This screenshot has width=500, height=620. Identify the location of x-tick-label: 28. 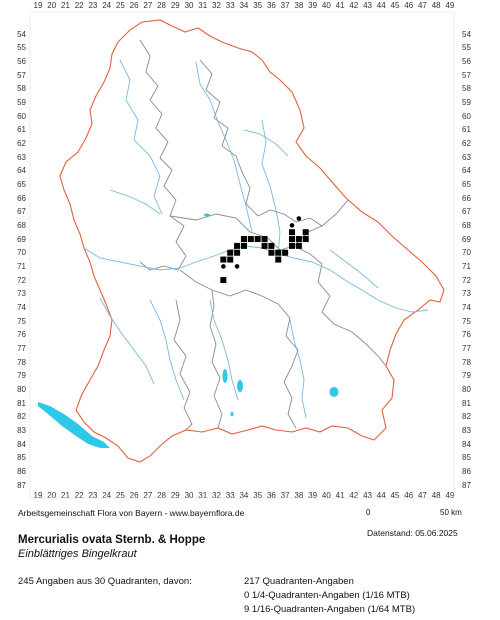
(162, 5).